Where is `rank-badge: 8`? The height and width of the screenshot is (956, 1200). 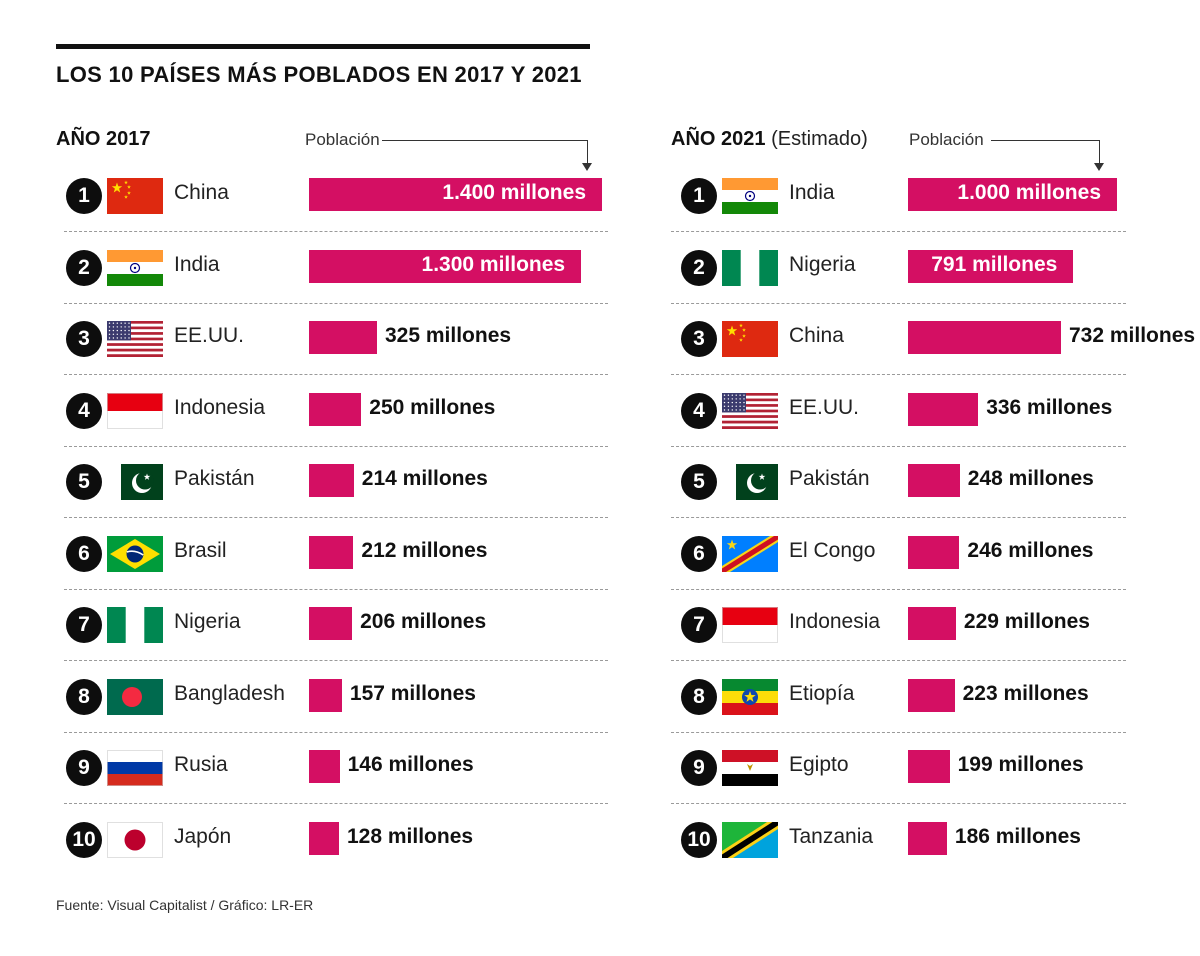 rank-badge: 8 is located at coordinates (84, 696).